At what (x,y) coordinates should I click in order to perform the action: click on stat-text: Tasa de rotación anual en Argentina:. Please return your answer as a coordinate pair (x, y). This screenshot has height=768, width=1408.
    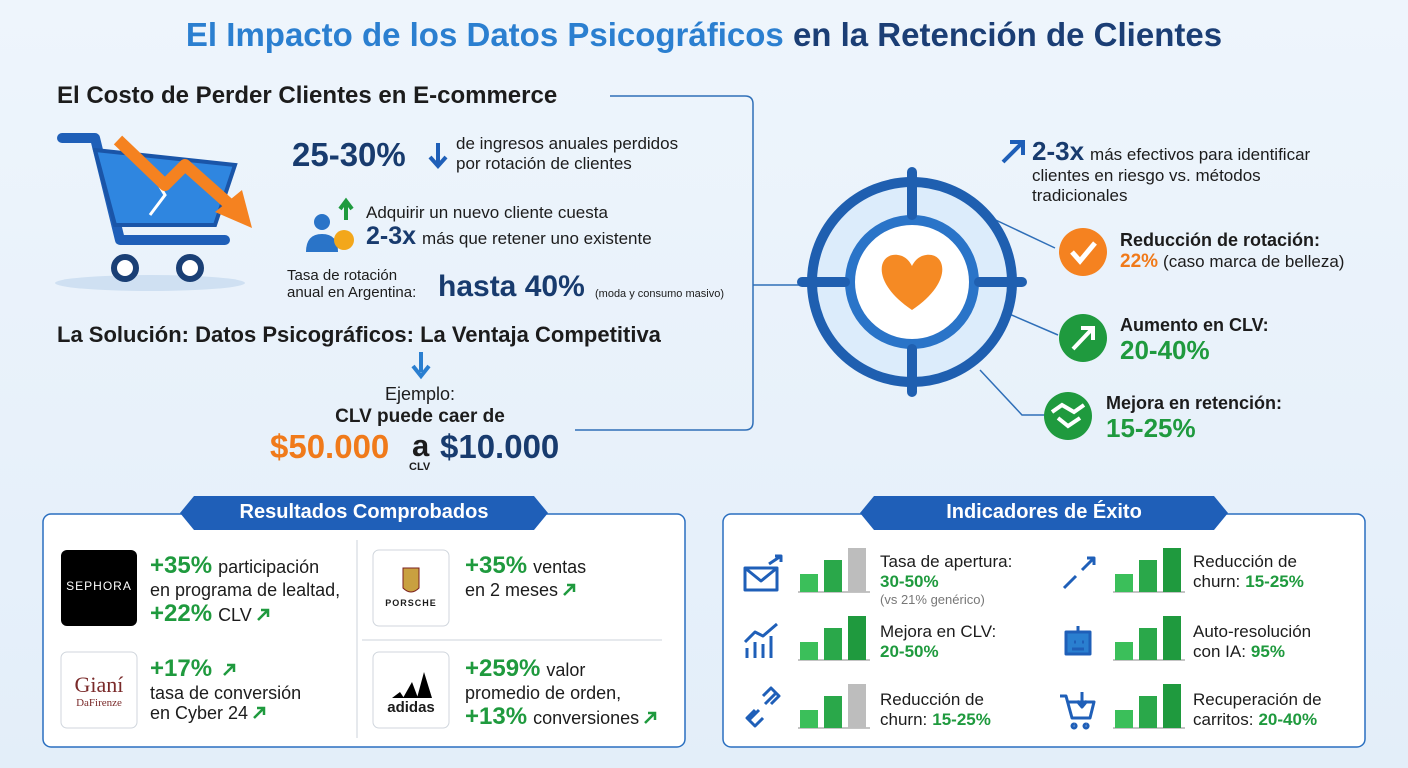
    Looking at the image, I should click on (352, 284).